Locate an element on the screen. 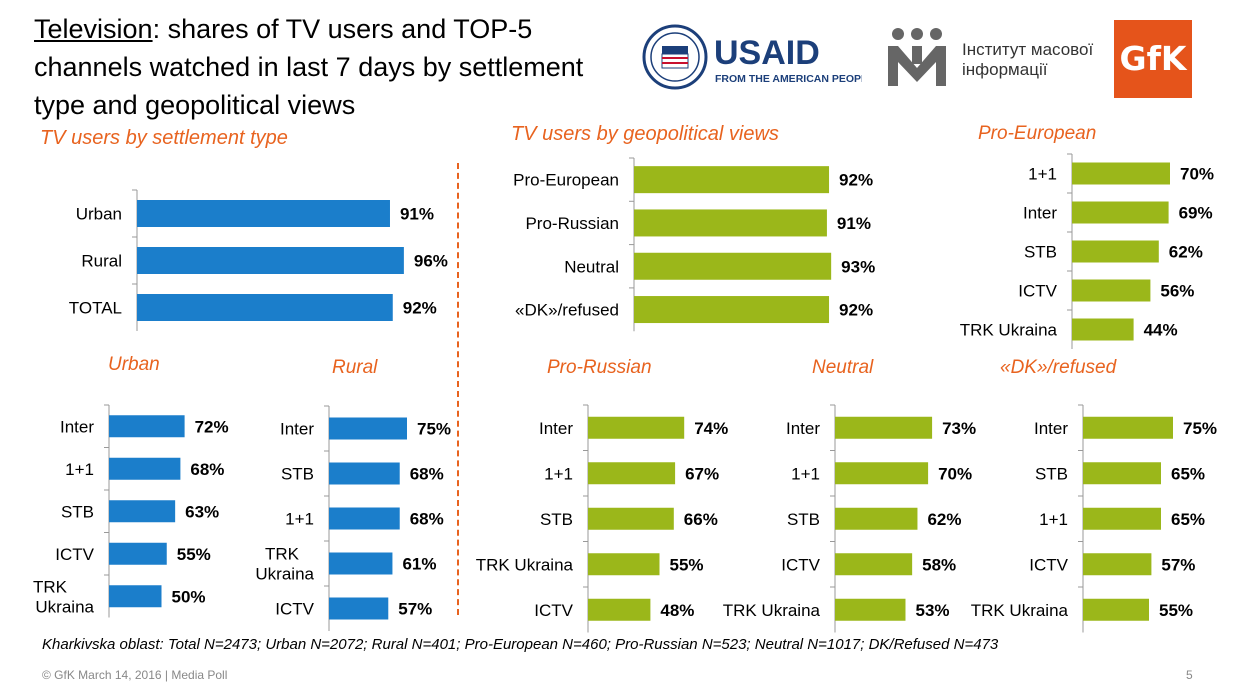 Image resolution: width=1239 pixels, height=688 pixels. value-label-geopolitical-2: 93% is located at coordinates (858, 266).